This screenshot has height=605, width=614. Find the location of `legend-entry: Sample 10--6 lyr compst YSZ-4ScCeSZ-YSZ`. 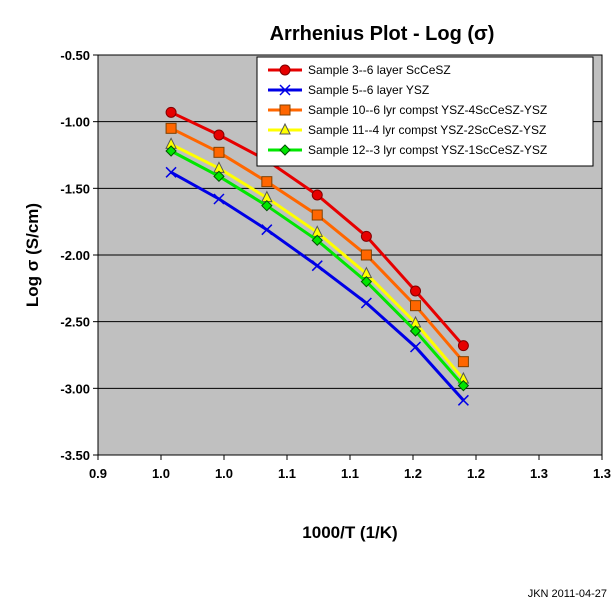

legend-entry: Sample 10--6 lyr compst YSZ-4ScCeSZ-YSZ is located at coordinates (407, 110).